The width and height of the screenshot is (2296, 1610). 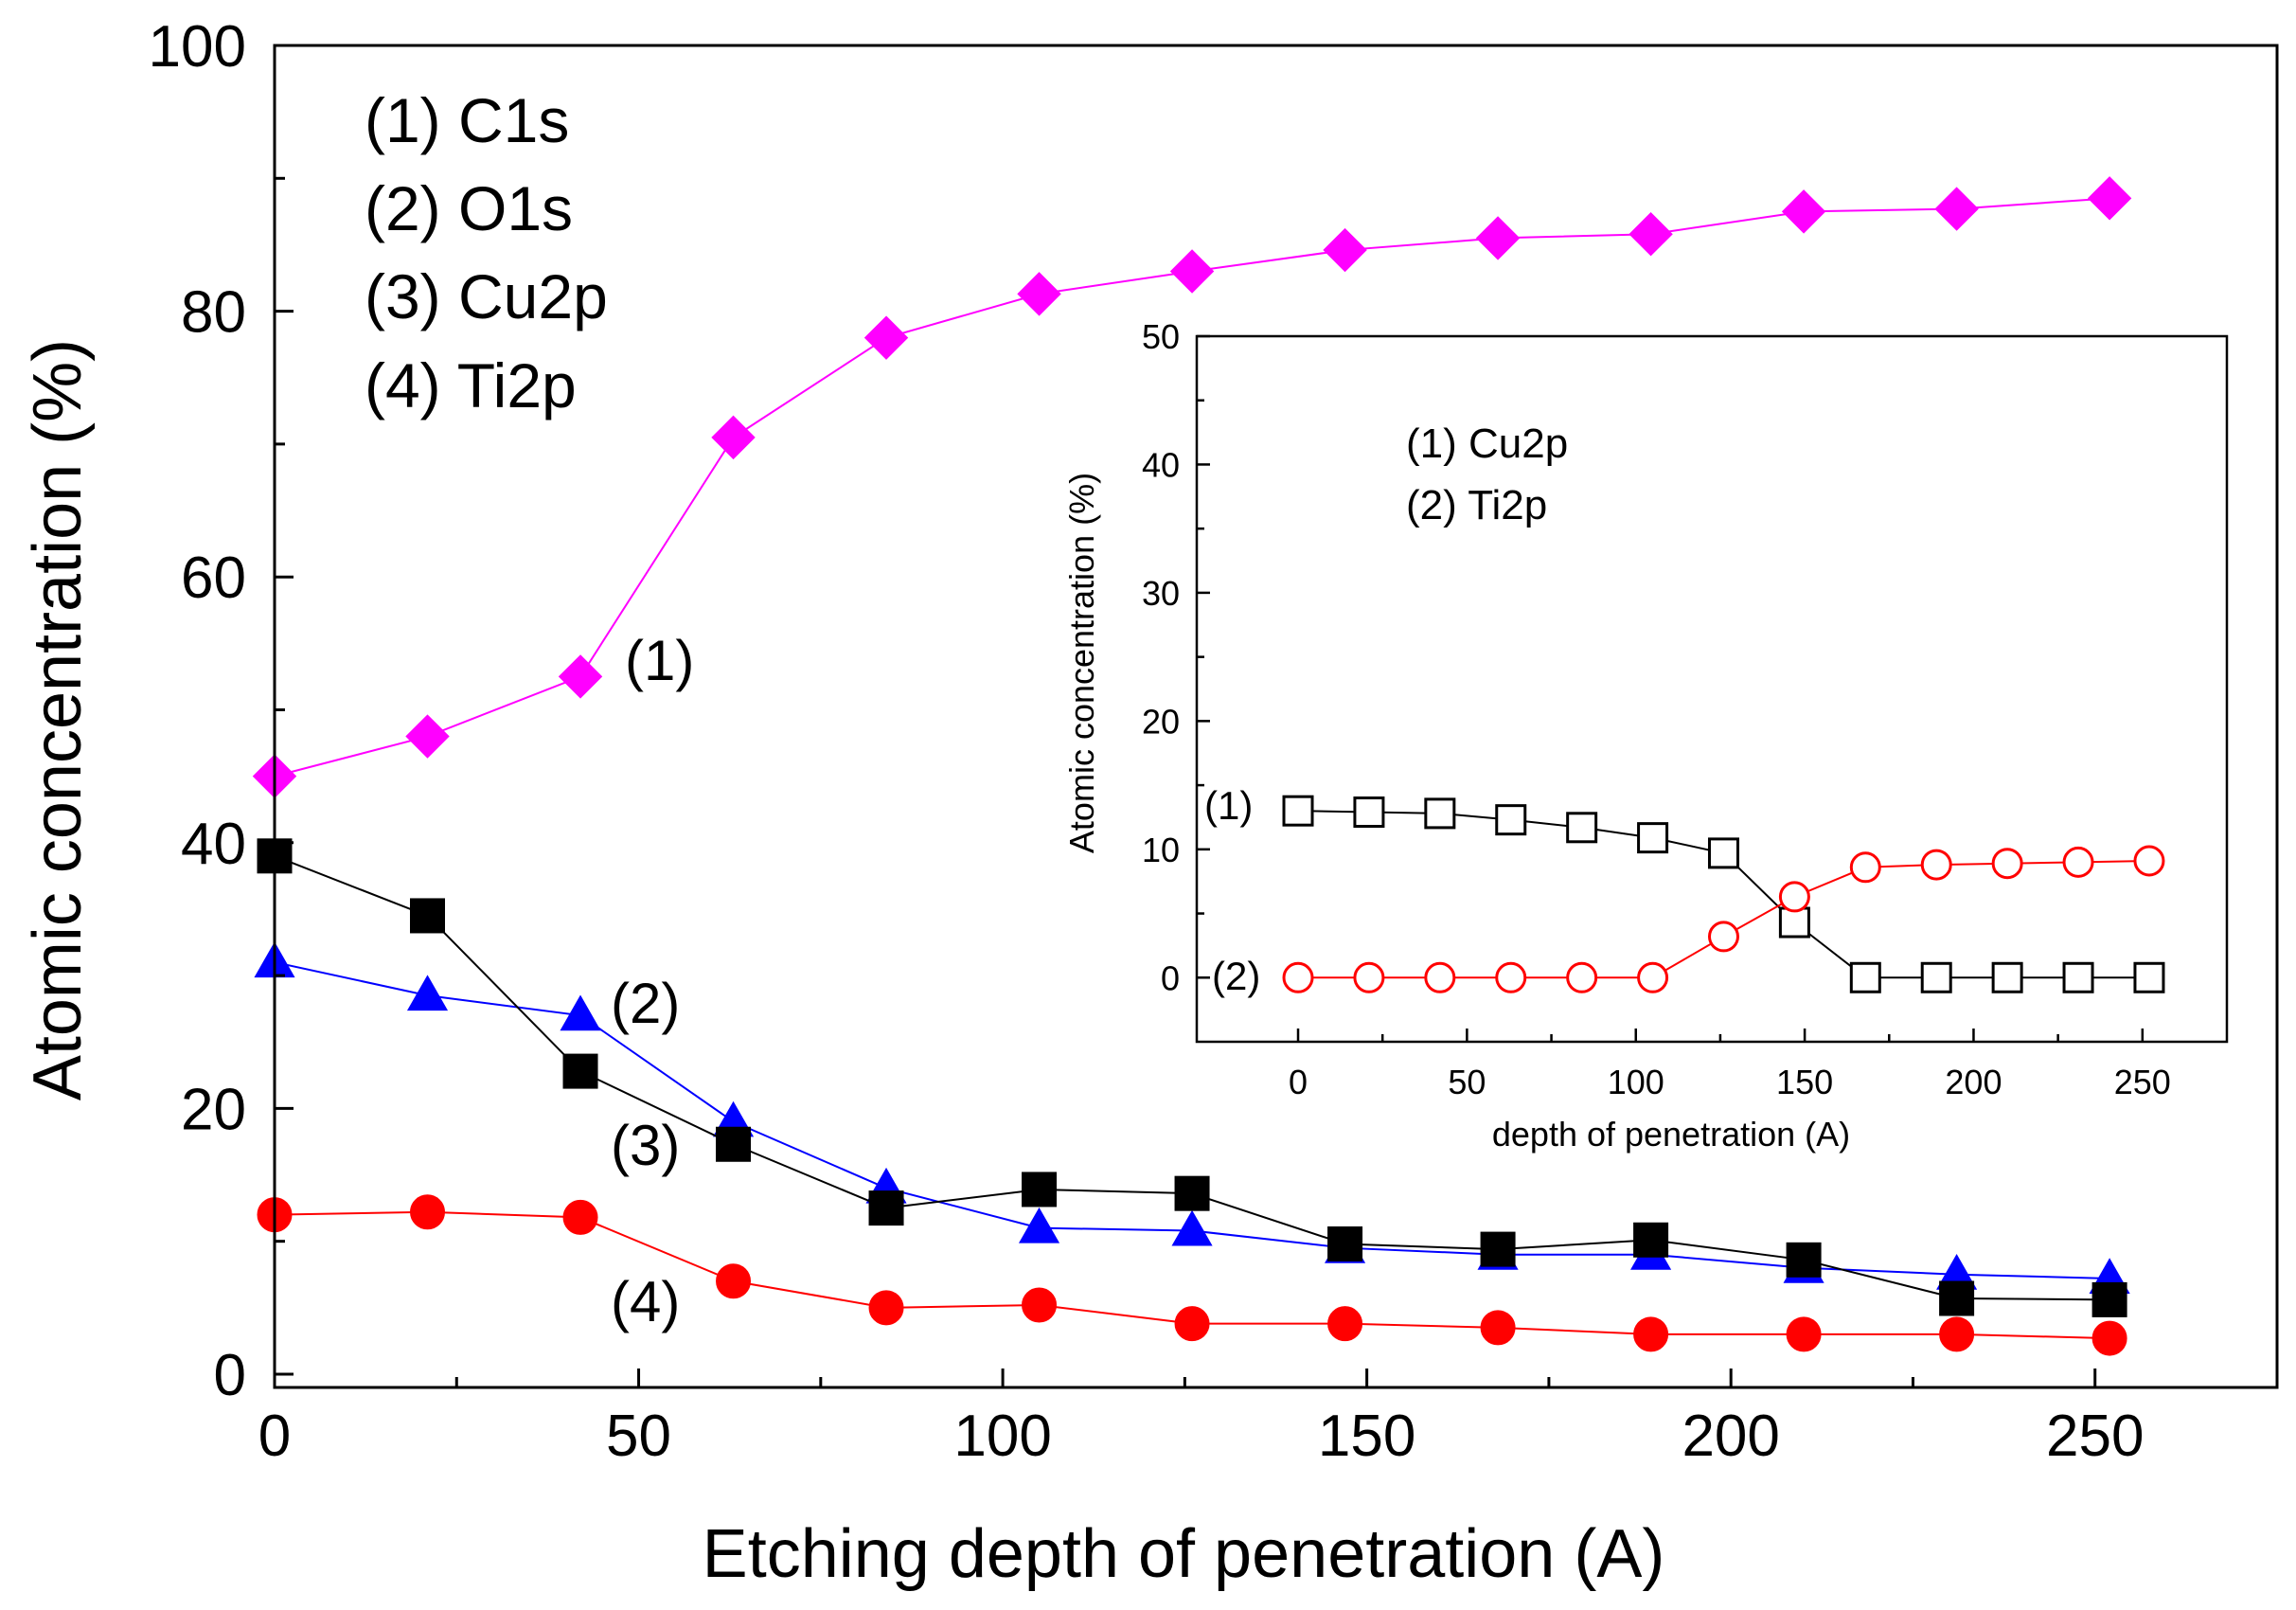 What do you see at coordinates (1161, 850) in the screenshot?
I see `inset-y-tick-label-10: 10` at bounding box center [1161, 850].